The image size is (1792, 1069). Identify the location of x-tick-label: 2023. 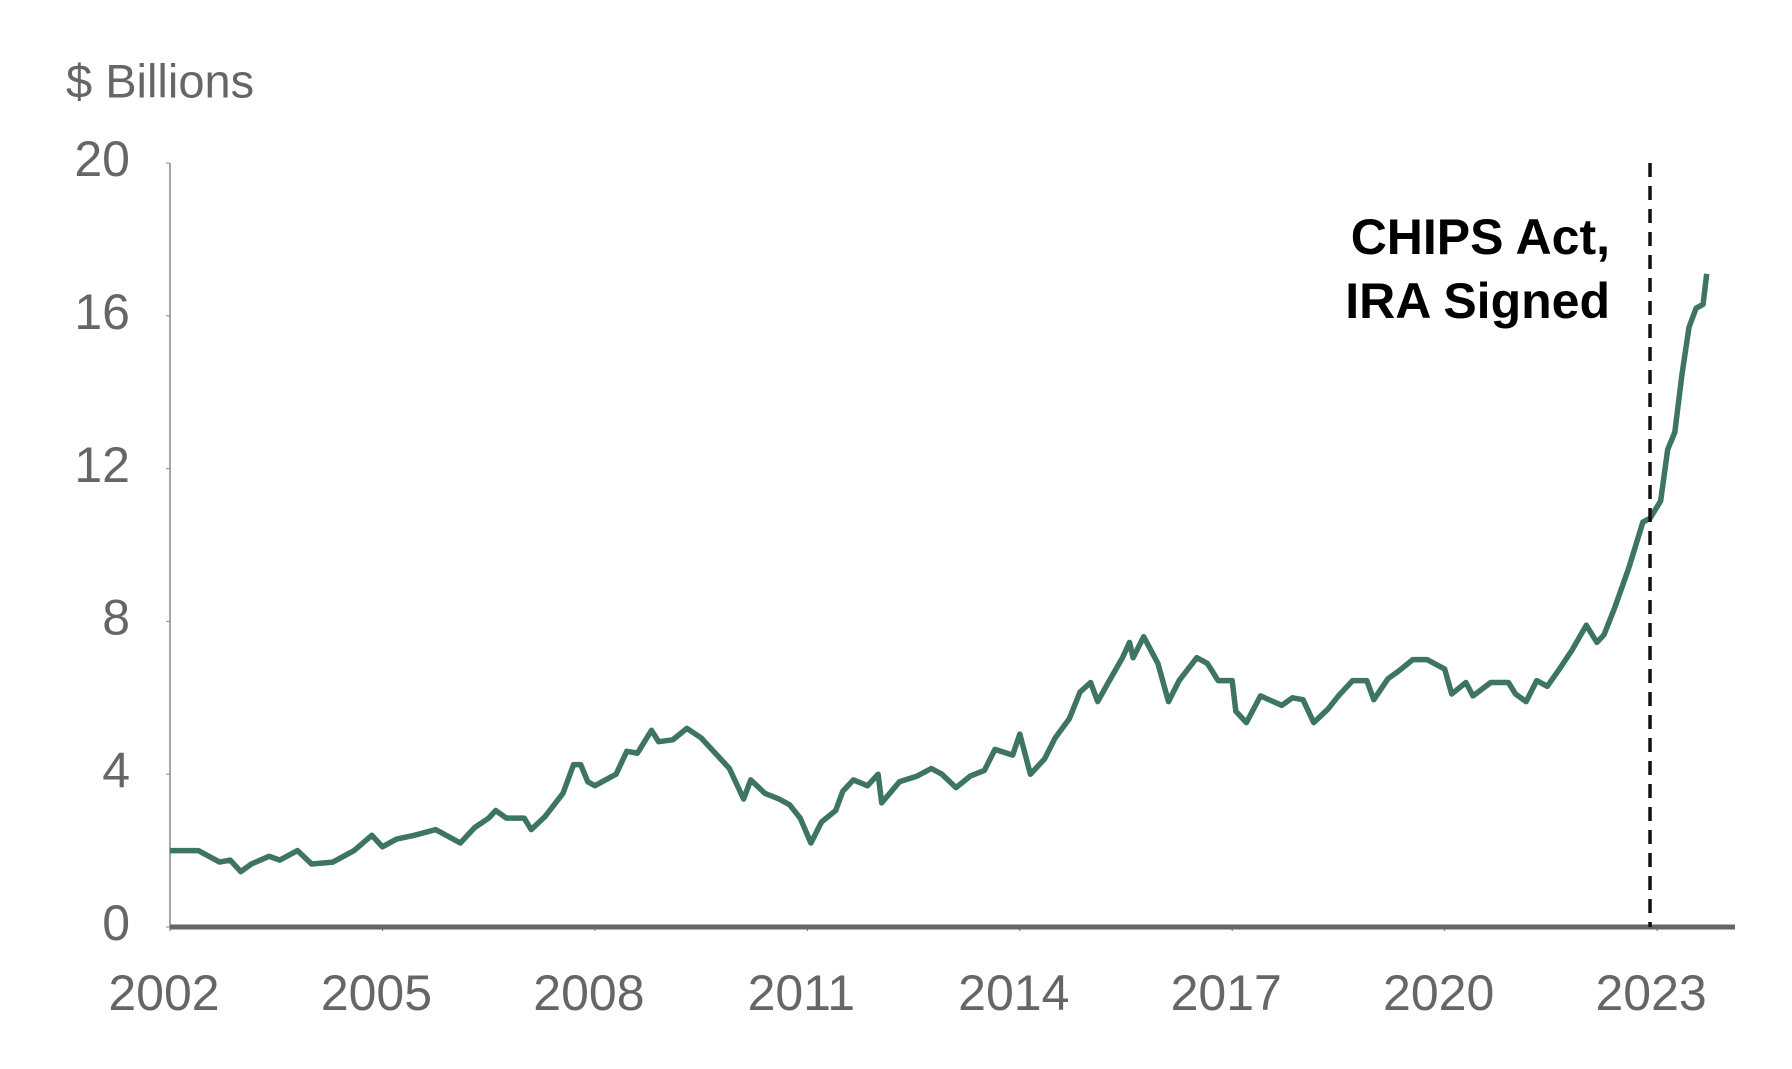
(1650, 993).